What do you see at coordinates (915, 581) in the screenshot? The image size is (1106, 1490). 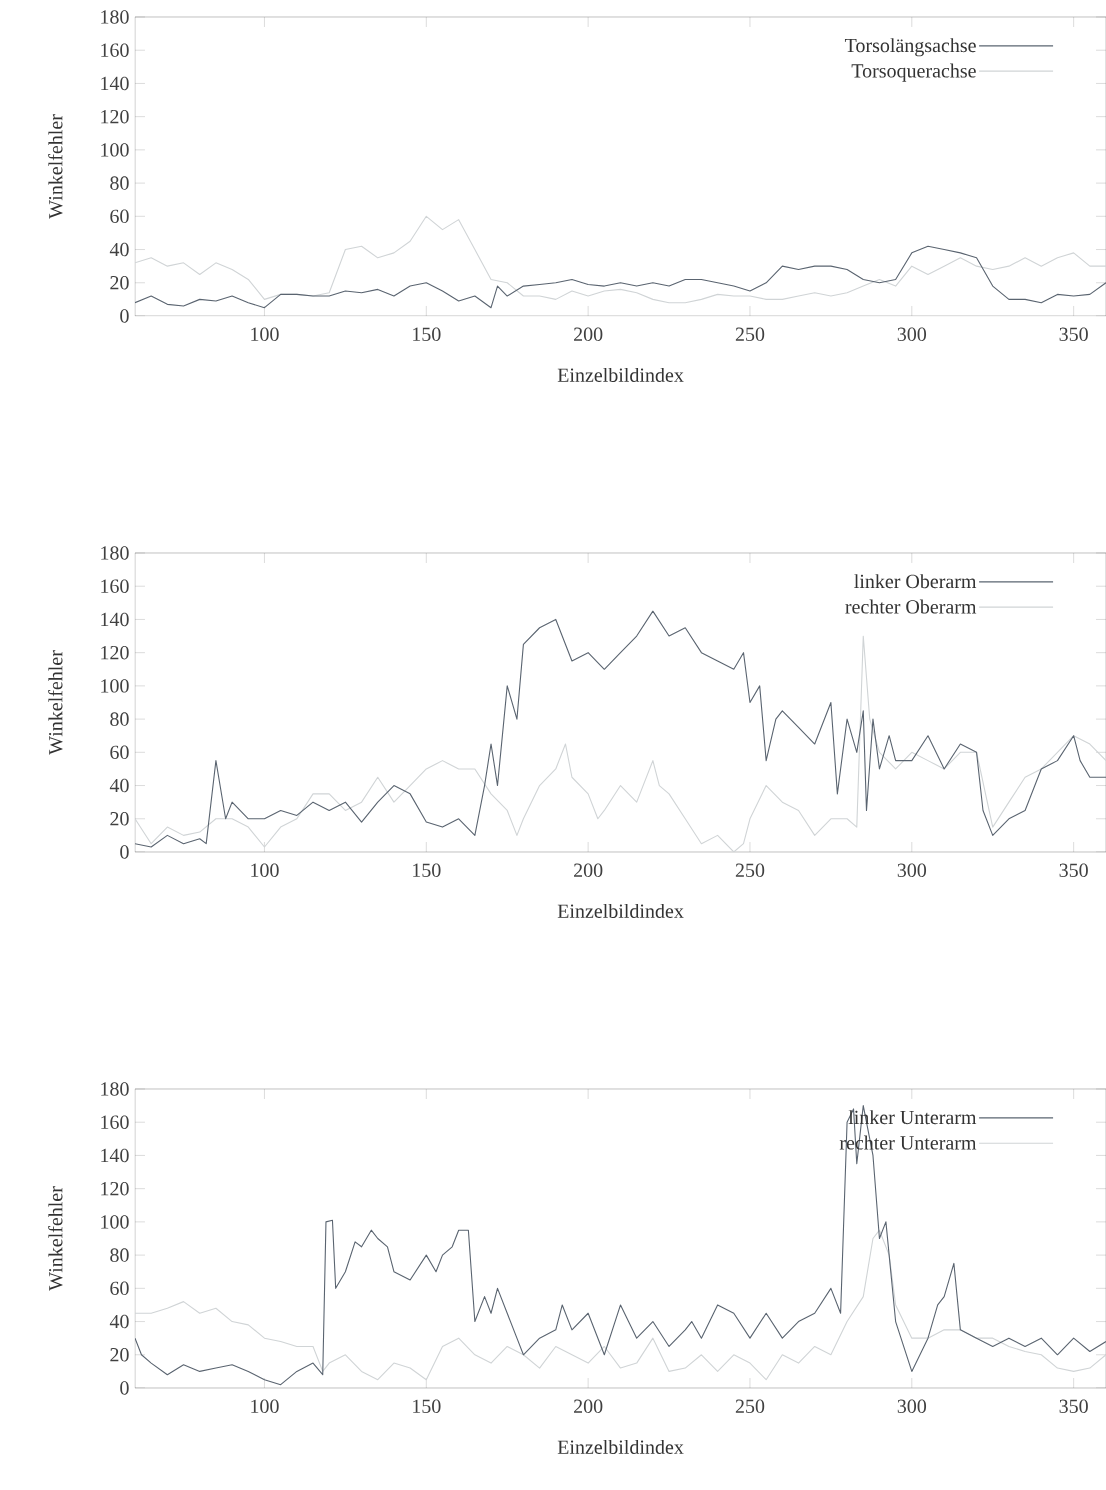 I see `legend-label: linker Oberarm` at bounding box center [915, 581].